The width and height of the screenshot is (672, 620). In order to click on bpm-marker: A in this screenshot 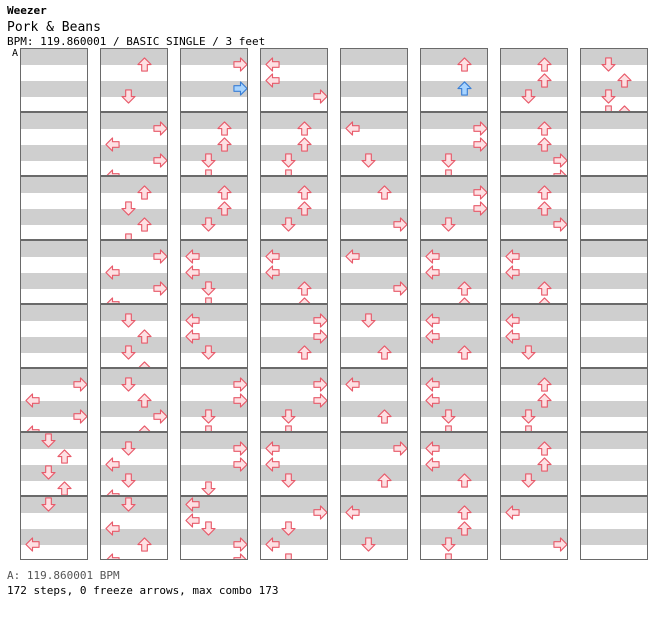, I will do `click(15, 53)`.